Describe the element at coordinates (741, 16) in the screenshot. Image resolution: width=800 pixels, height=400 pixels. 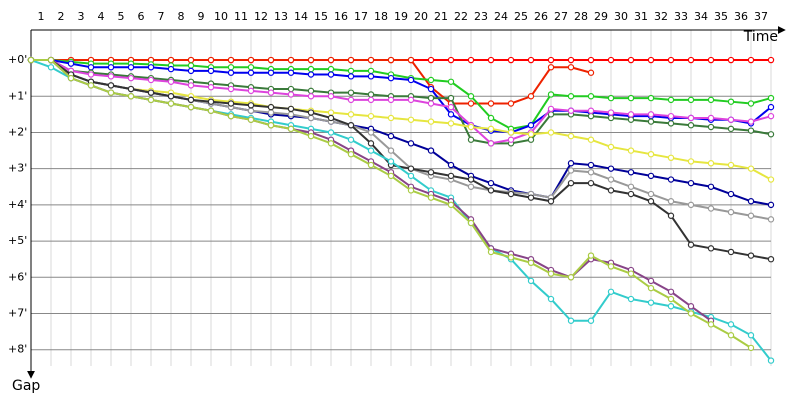
I see `x-tick-label: 36` at that location.